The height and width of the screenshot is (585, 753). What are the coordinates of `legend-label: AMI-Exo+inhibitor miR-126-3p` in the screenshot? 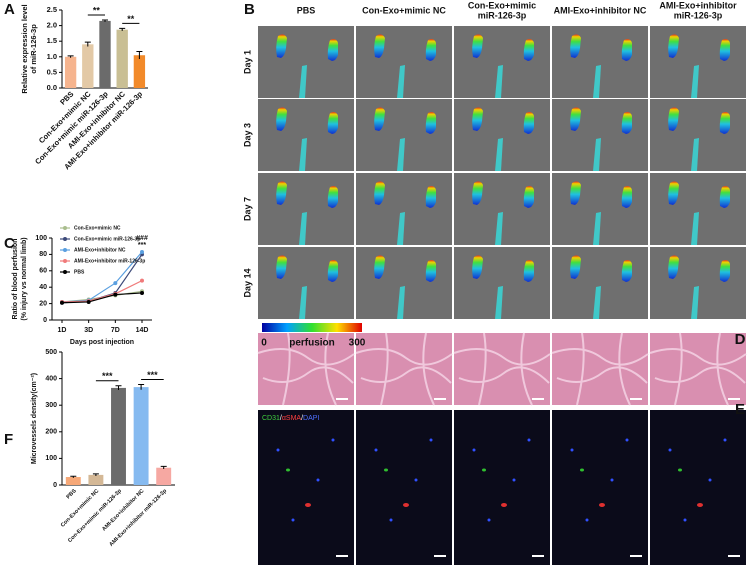 It's located at (109, 261).